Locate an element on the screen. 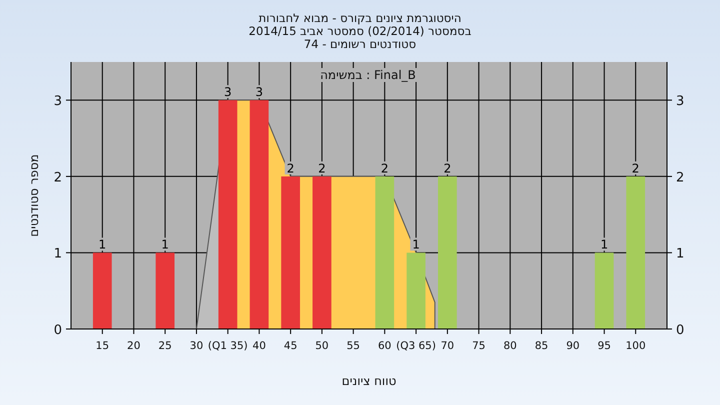 This screenshot has height=405, width=720. x-tick-label: 45 is located at coordinates (291, 346).